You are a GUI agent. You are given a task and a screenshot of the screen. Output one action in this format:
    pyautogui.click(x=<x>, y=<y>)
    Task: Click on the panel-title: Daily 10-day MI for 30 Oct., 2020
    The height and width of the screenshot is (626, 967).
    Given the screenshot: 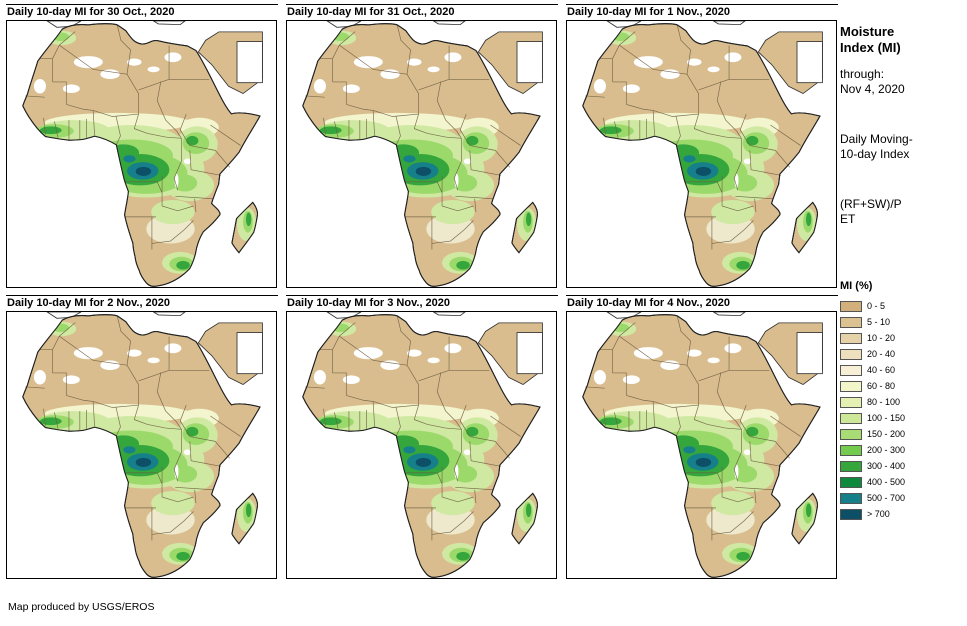 What is the action you would take?
    pyautogui.click(x=142, y=12)
    